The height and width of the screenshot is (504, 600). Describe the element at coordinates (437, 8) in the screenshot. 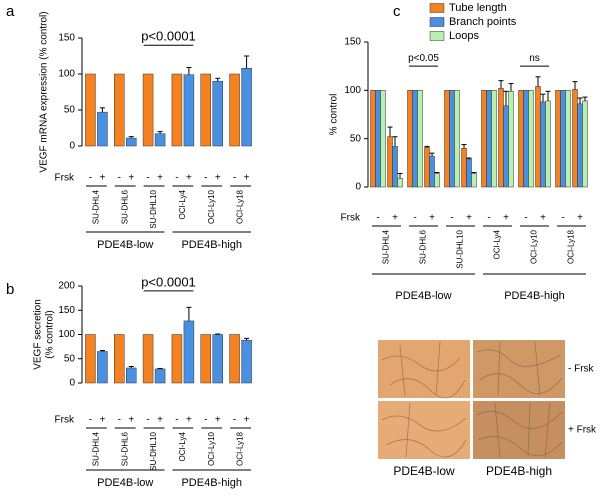

I see `legend-swatch` at that location.